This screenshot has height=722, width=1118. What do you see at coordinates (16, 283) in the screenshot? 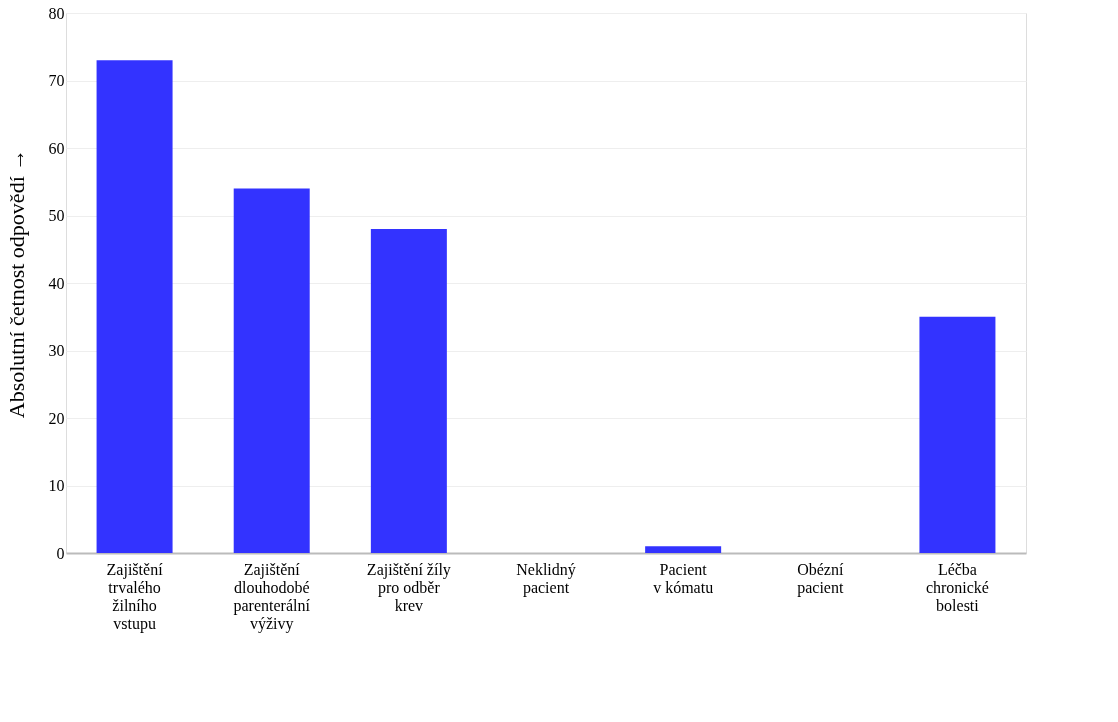
I see `y-axis-title: Absolutní četnost odpovědí →` at bounding box center [16, 283].